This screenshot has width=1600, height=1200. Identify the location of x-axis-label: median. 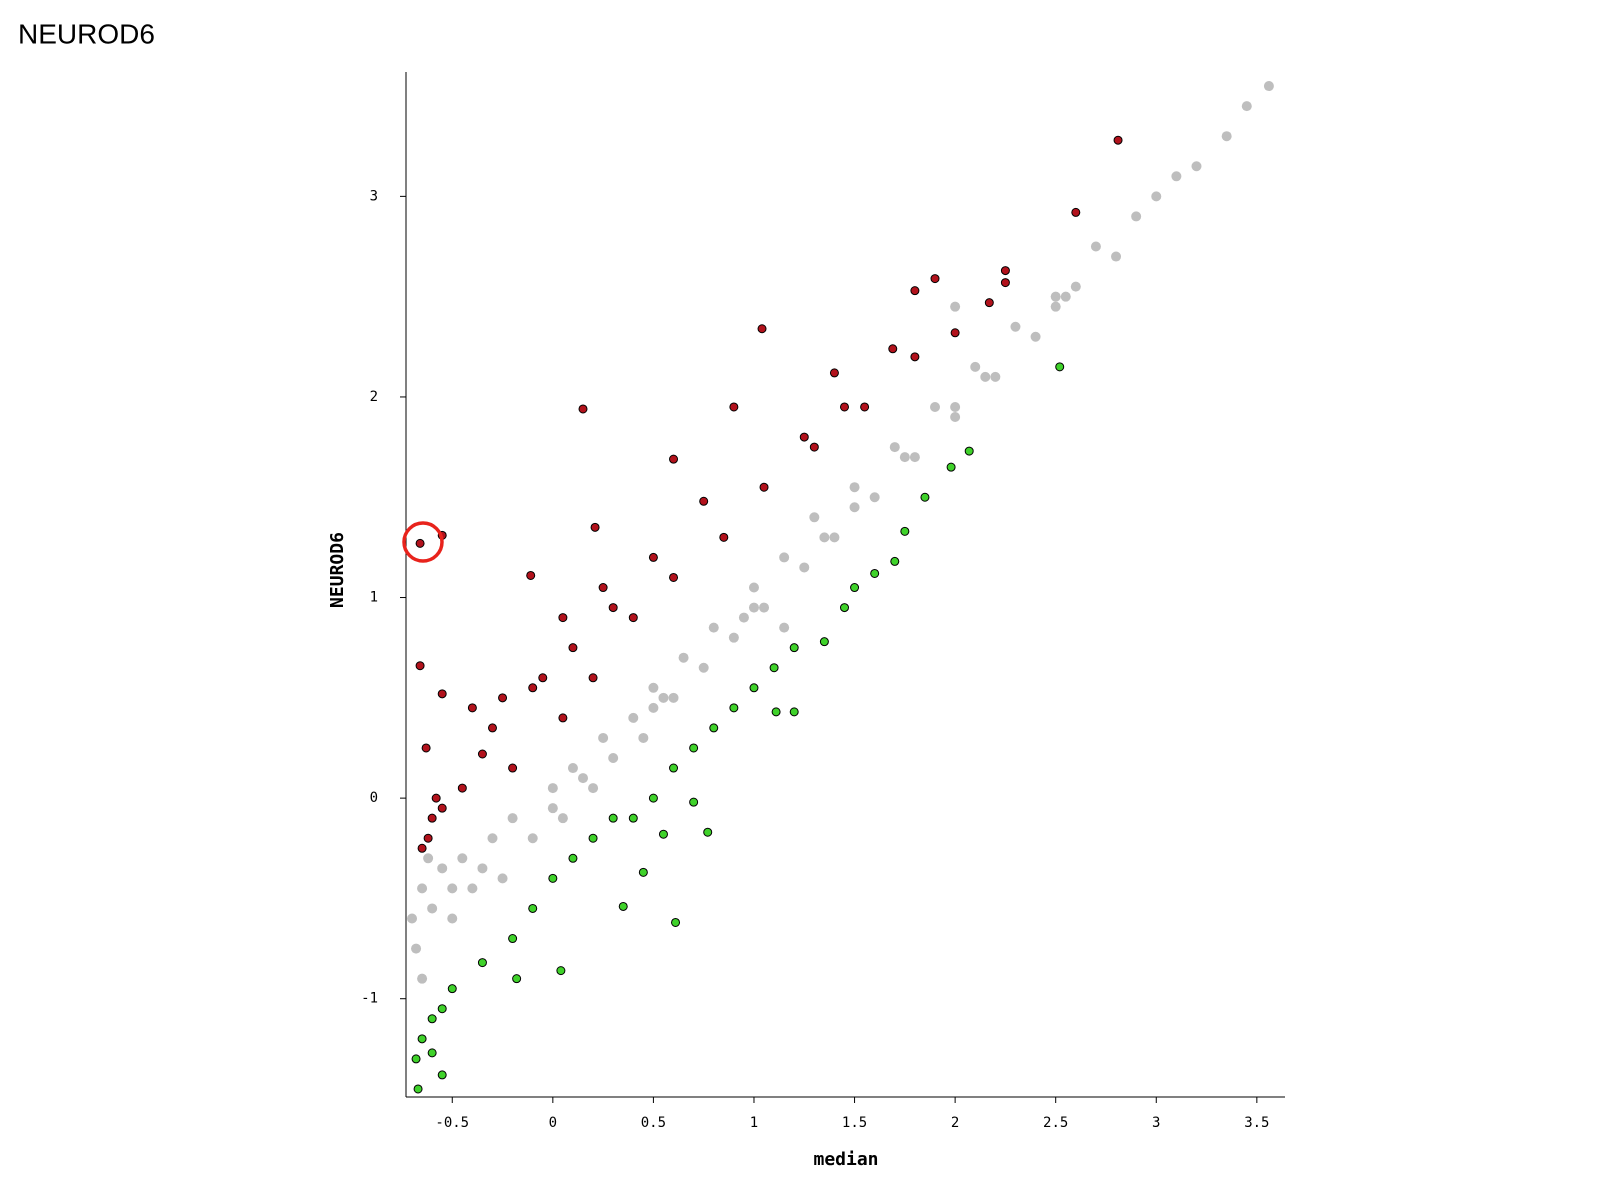
(845, 1159).